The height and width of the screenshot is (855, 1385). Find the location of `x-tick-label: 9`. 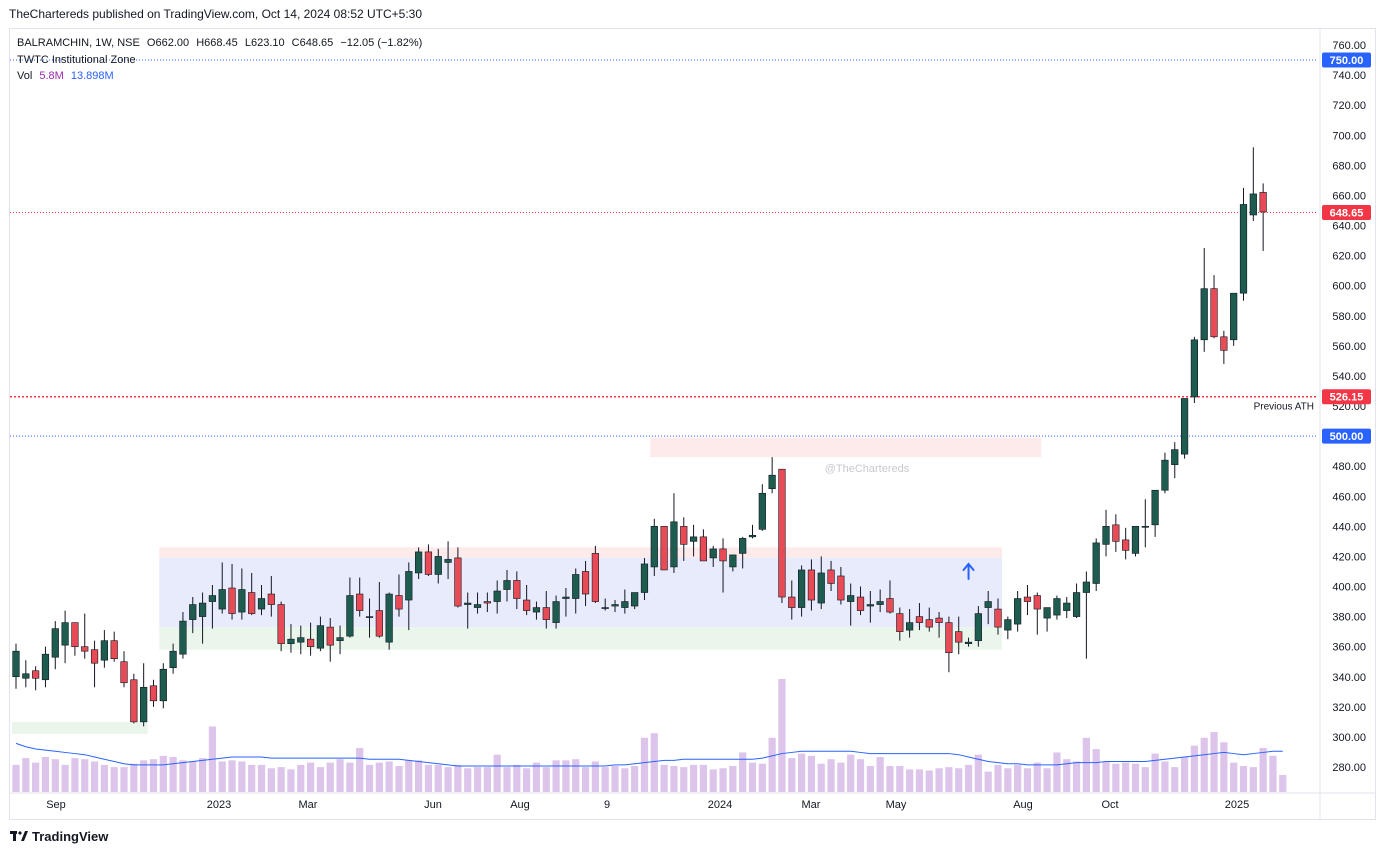

x-tick-label: 9 is located at coordinates (607, 805).